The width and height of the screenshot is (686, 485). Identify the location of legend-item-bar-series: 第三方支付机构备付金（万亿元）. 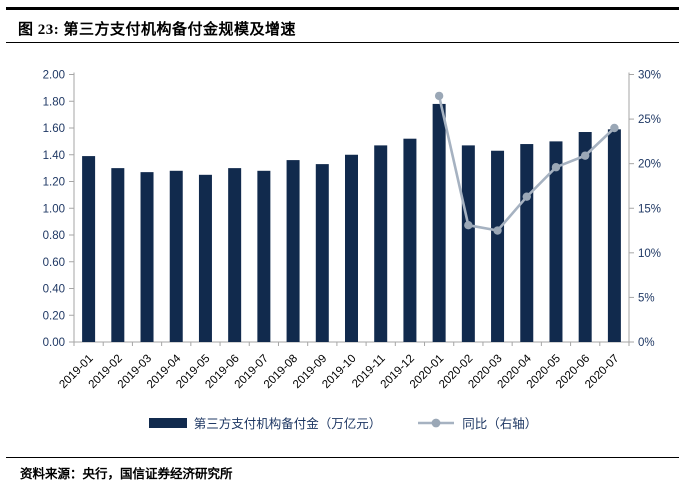
(265, 422).